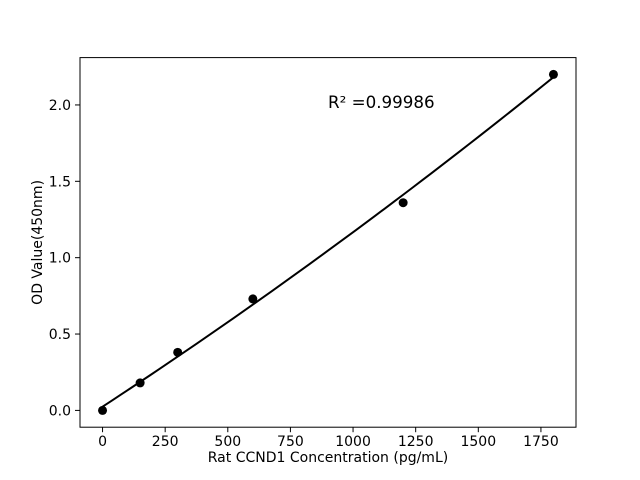 The width and height of the screenshot is (640, 480). Describe the element at coordinates (60, 335) in the screenshot. I see `y-tick-label: 0.5` at that location.